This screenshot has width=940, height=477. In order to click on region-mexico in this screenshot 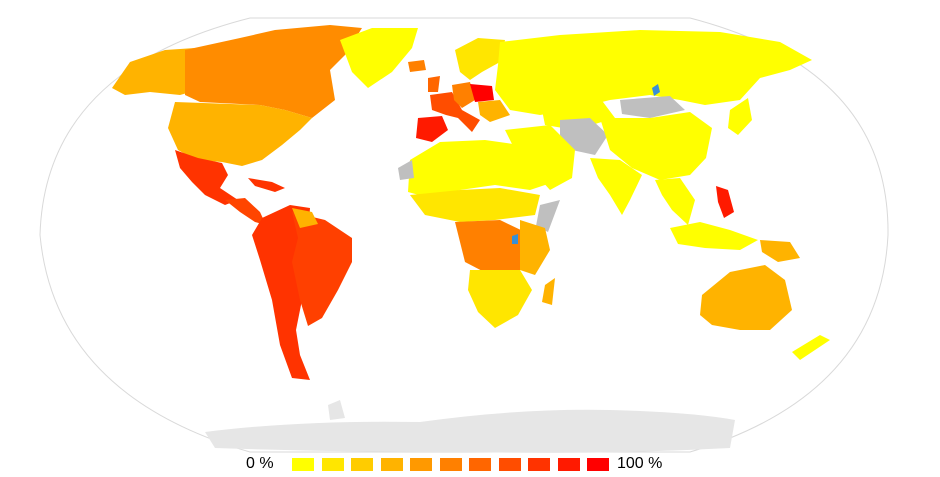, I will do `click(206, 177)`.